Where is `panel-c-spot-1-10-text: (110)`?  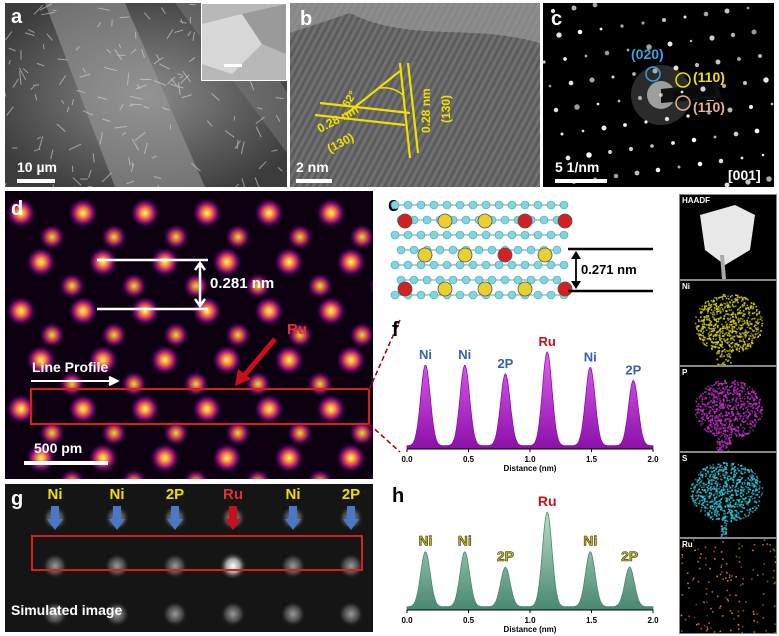 panel-c-spot-1-10-text: (110) is located at coordinates (709, 107).